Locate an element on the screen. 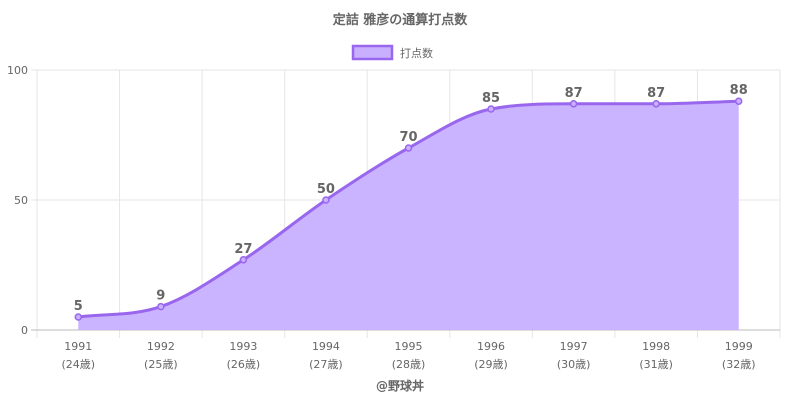  data-label: 5 is located at coordinates (78, 306).